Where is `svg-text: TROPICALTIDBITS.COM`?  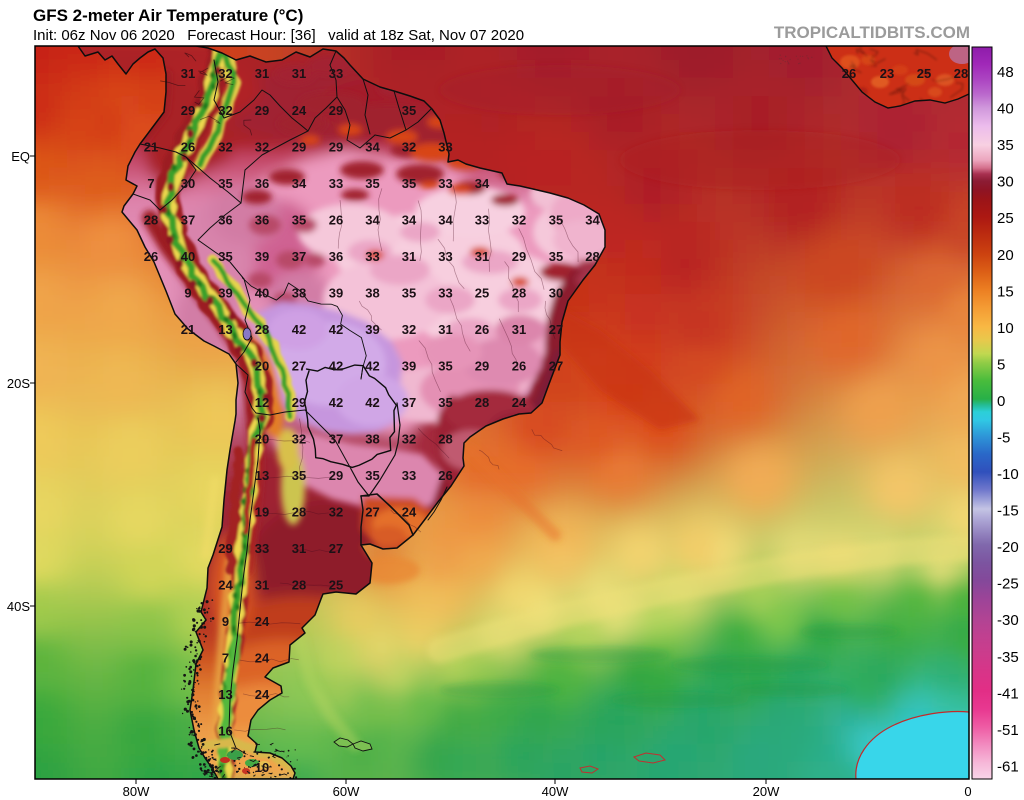 svg-text: TROPICALTIDBITS.COM is located at coordinates (872, 32).